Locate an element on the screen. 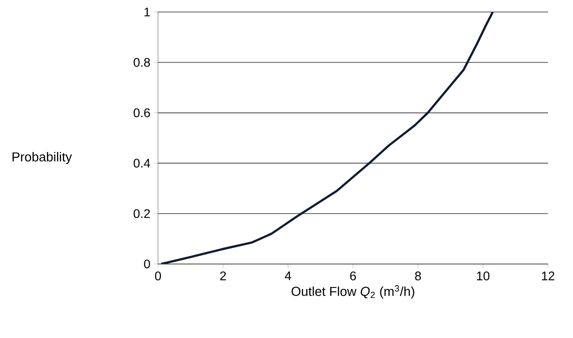 This screenshot has height=338, width=573. x-tick-label: 10 is located at coordinates (483, 276).